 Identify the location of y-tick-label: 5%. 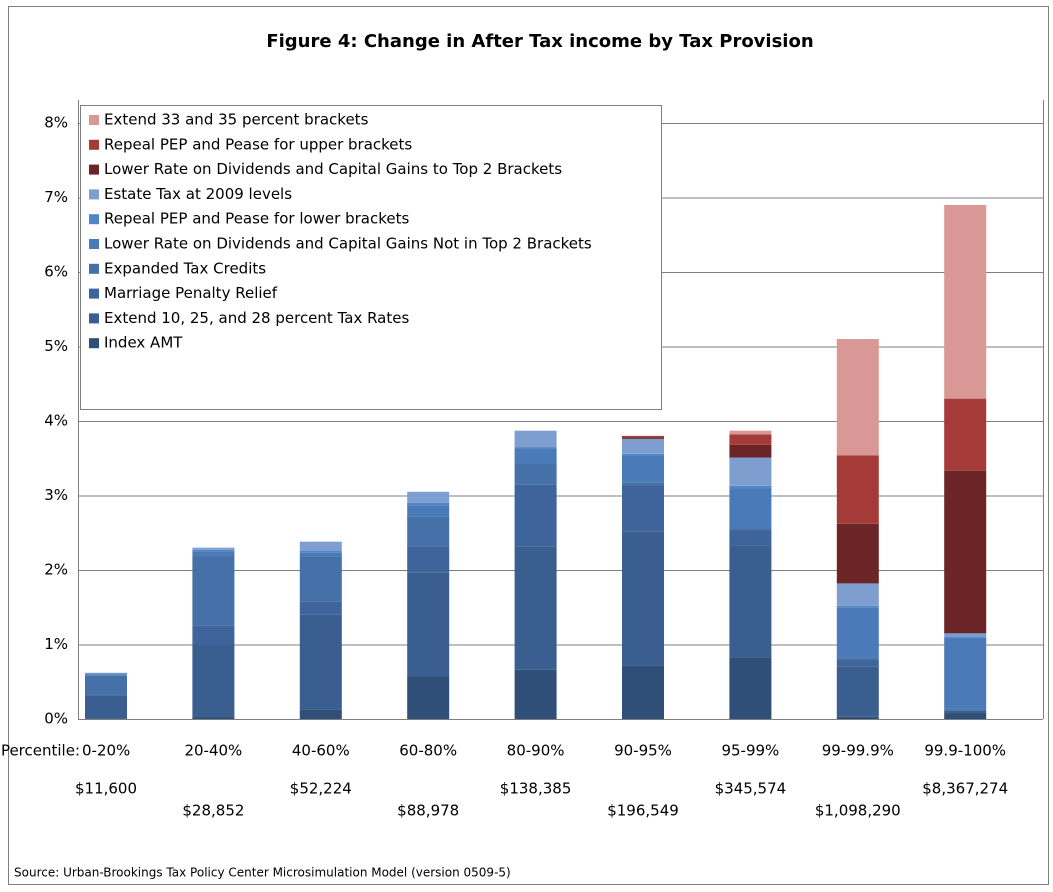
(56, 346).